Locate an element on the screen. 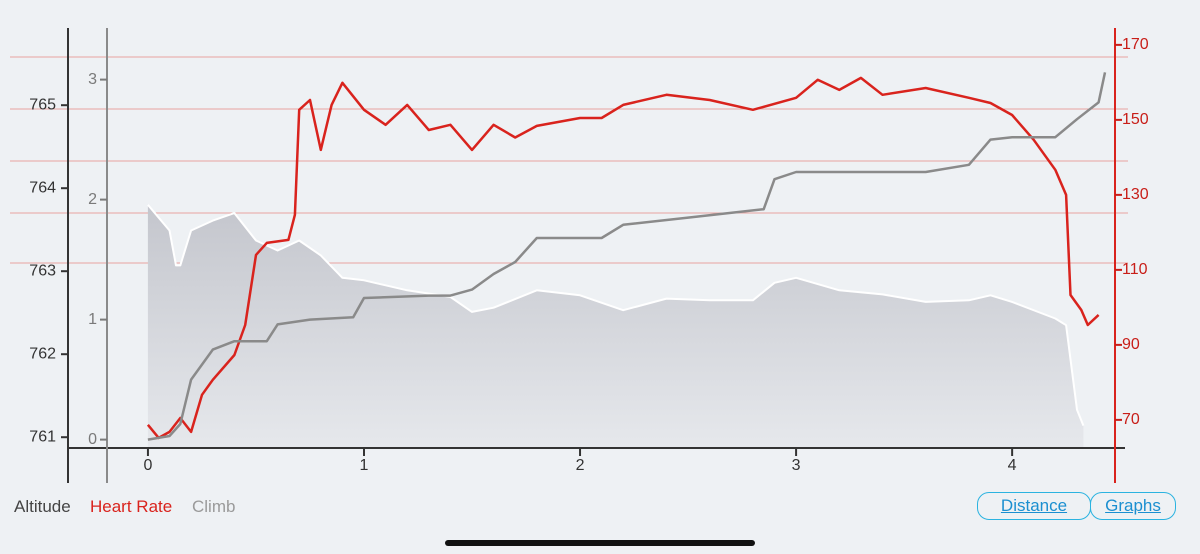 The image size is (1200, 554). legend-entry: Heart Rate is located at coordinates (131, 506).